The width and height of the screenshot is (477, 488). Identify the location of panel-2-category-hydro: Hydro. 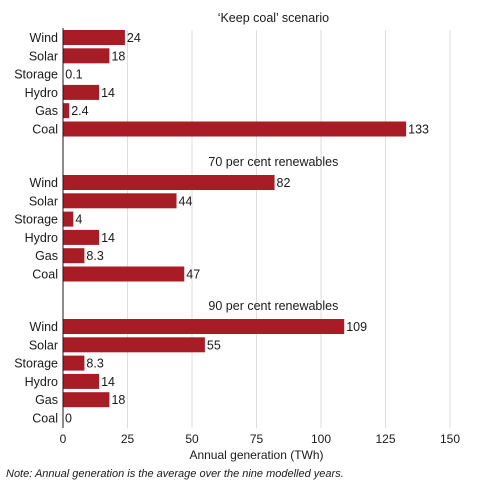
(41, 238).